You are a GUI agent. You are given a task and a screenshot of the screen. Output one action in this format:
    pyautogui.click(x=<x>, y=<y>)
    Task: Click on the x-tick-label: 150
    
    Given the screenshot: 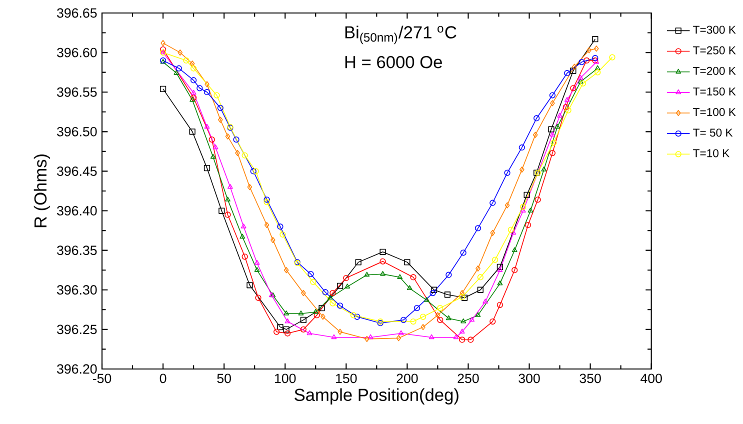 What is the action you would take?
    pyautogui.click(x=346, y=379)
    